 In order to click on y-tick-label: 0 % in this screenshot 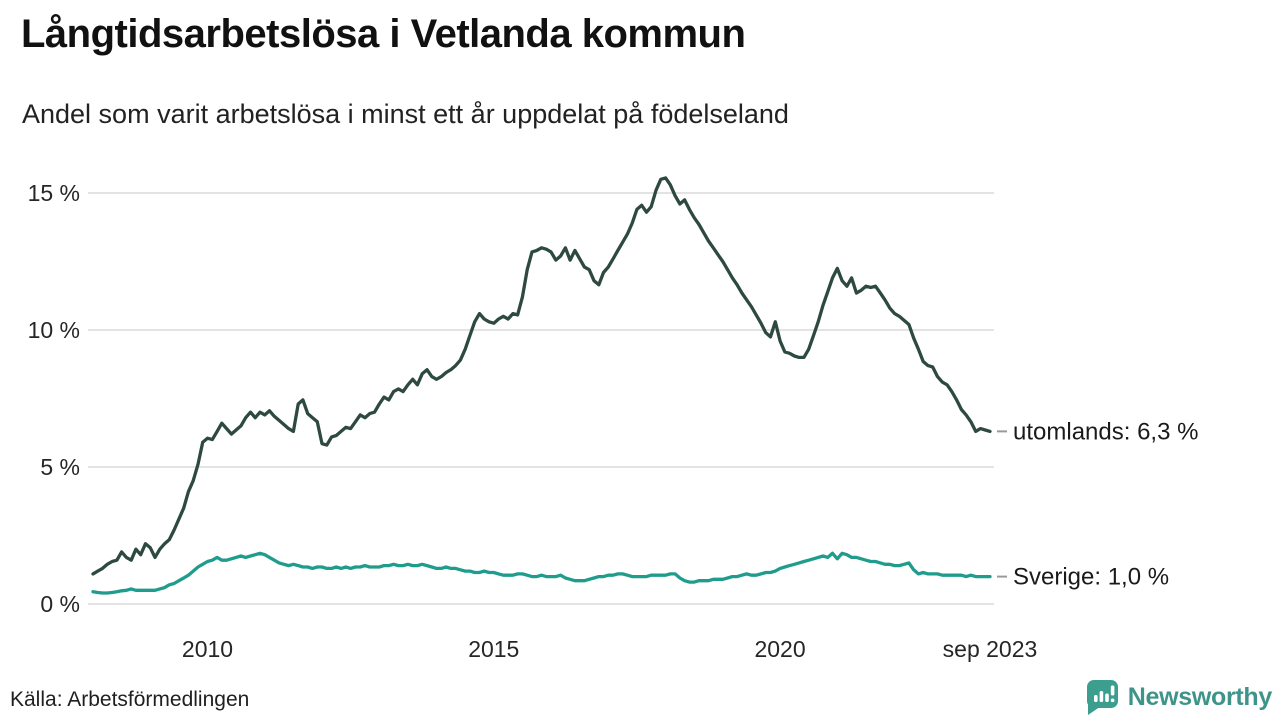, I will do `click(60, 604)`.